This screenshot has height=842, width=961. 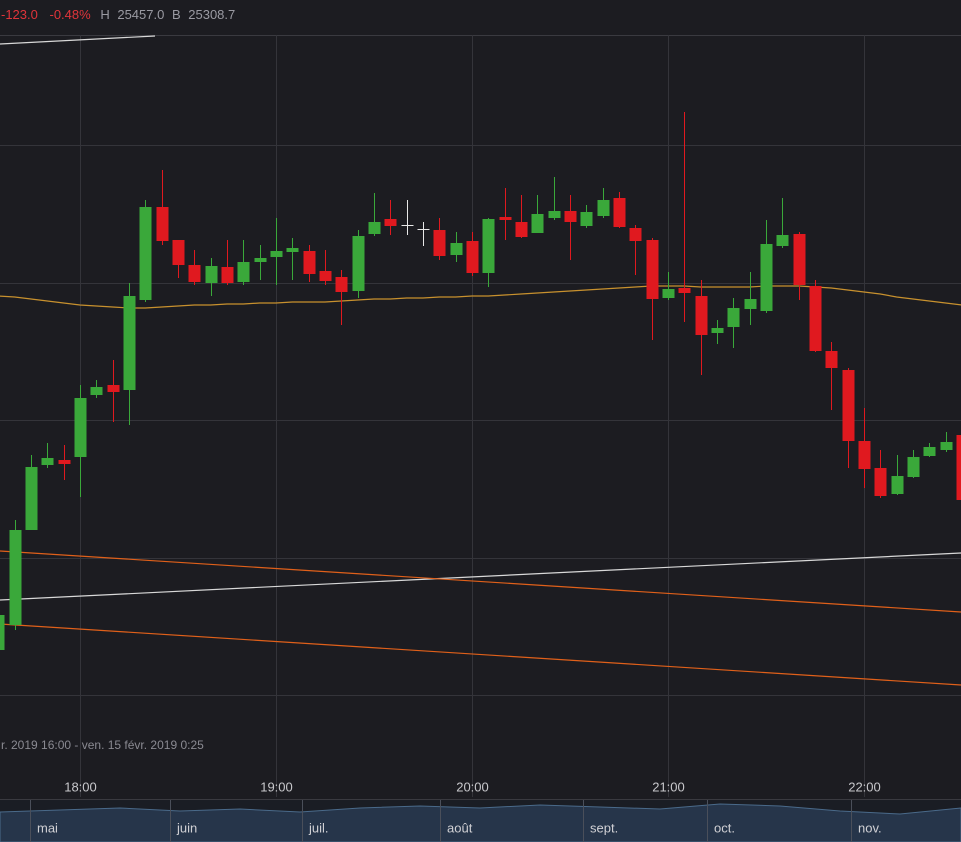 What do you see at coordinates (186, 827) in the screenshot?
I see `month-label: juin` at bounding box center [186, 827].